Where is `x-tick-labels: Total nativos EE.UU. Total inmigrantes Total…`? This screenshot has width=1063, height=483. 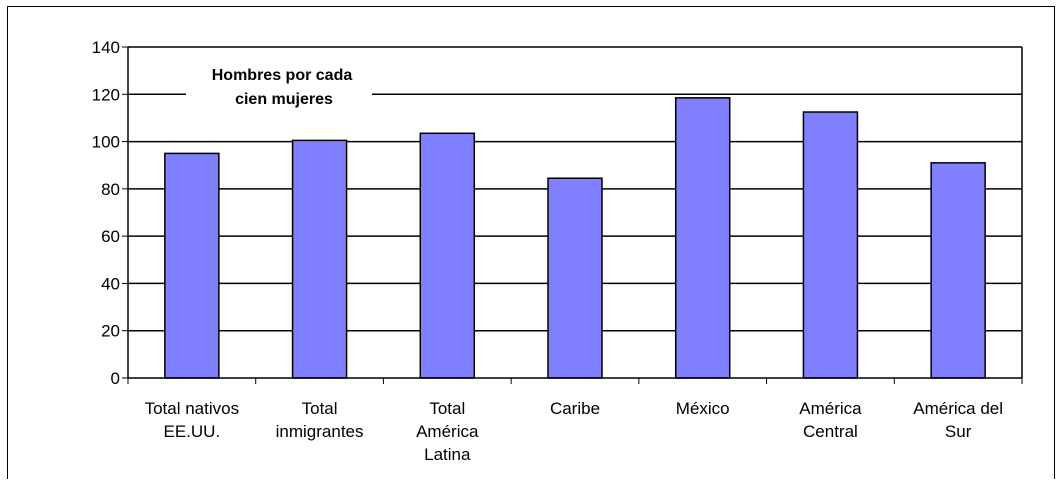 x-tick-labels: Total nativos EE.UU. Total inmigrantes Total… is located at coordinates (574, 431).